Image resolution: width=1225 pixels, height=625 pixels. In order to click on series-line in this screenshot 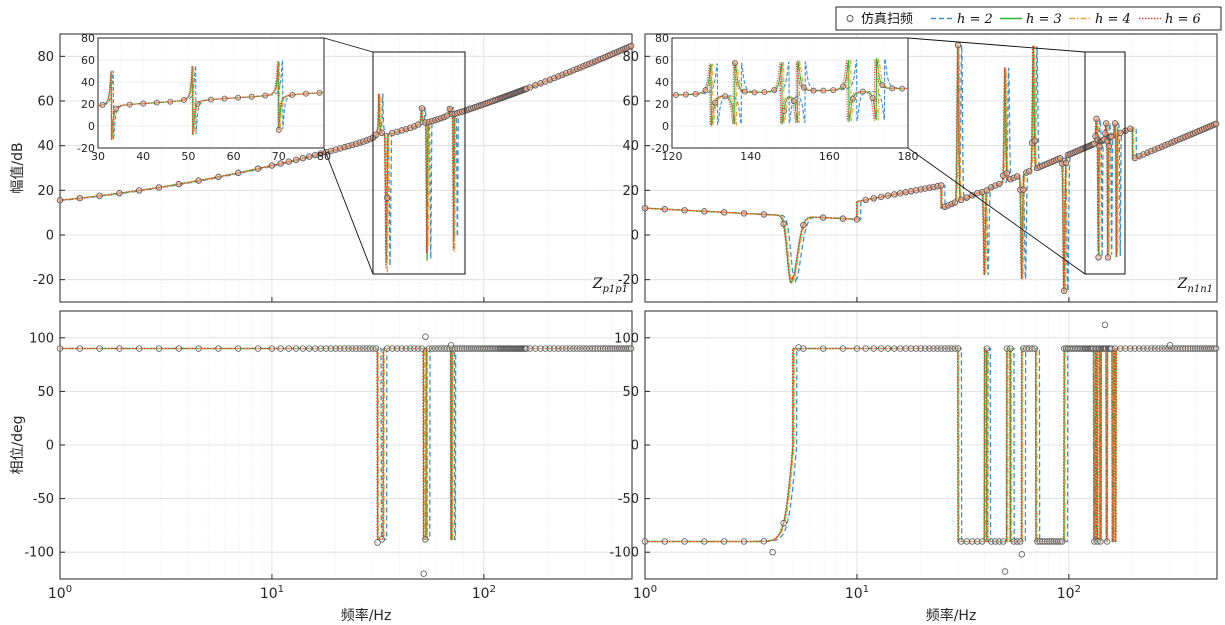, I will do `click(931, 445)`.